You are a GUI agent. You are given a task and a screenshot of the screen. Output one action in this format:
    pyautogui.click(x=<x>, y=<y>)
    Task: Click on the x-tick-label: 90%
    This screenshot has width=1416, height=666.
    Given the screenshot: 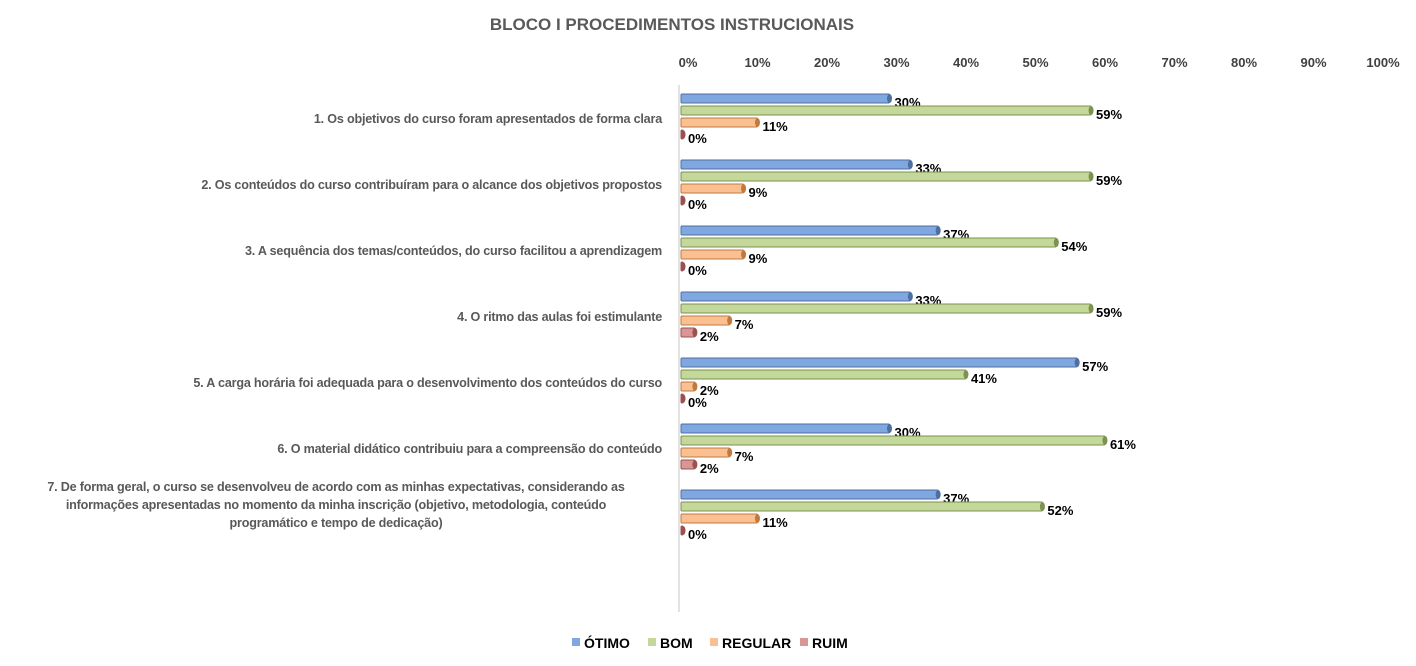 What is the action you would take?
    pyautogui.click(x=1313, y=62)
    